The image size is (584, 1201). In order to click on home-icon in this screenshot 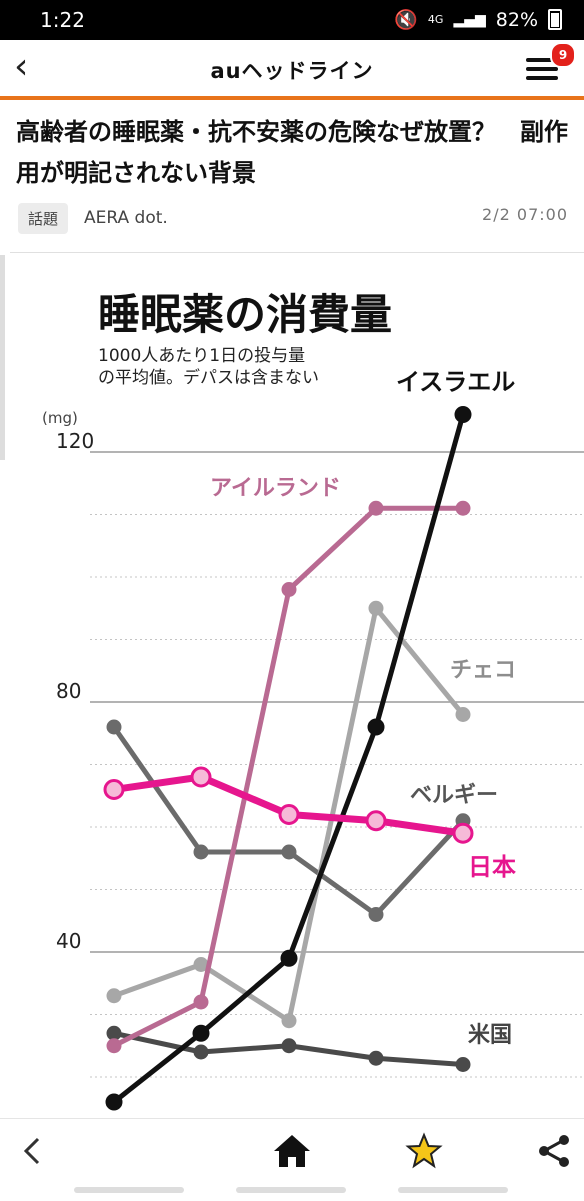, I will do `click(292, 1151)`.